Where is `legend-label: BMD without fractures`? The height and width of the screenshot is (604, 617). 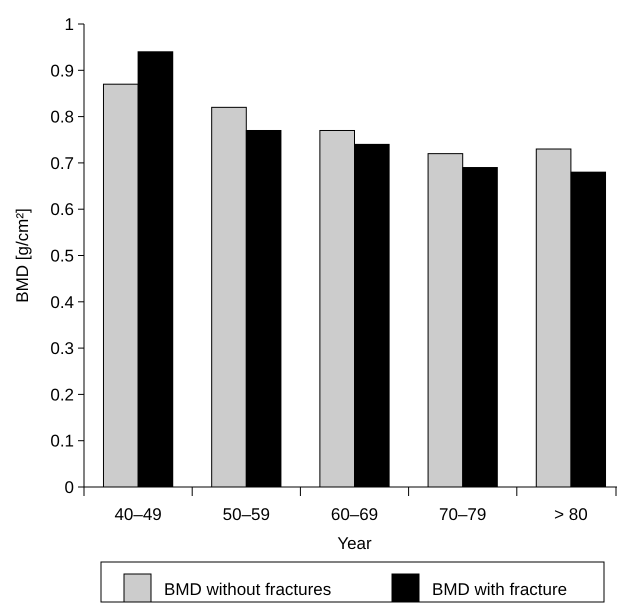
legend-label: BMD without fractures is located at coordinates (248, 589).